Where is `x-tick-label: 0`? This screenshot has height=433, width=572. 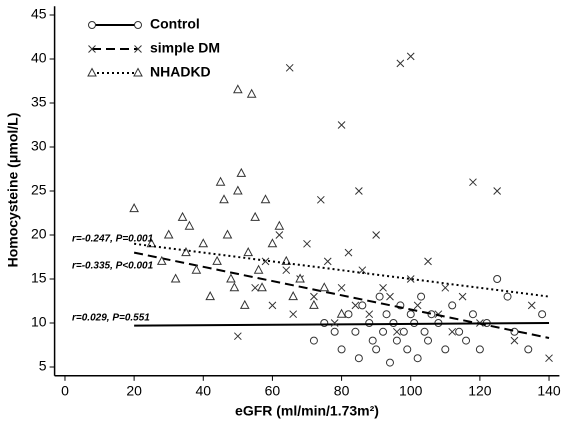
x-tick-label: 0 is located at coordinates (65, 391).